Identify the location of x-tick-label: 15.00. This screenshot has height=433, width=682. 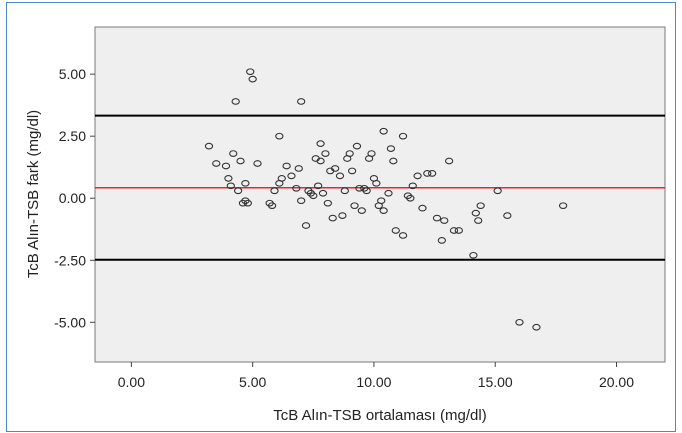
(495, 382).